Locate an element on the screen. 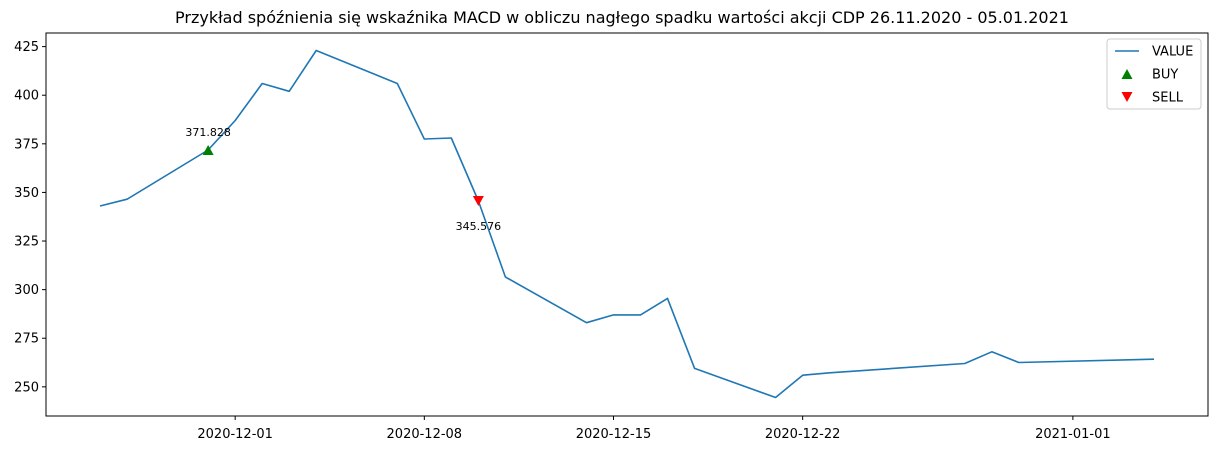  x-tick-label: 2021-01-01 is located at coordinates (1073, 434).